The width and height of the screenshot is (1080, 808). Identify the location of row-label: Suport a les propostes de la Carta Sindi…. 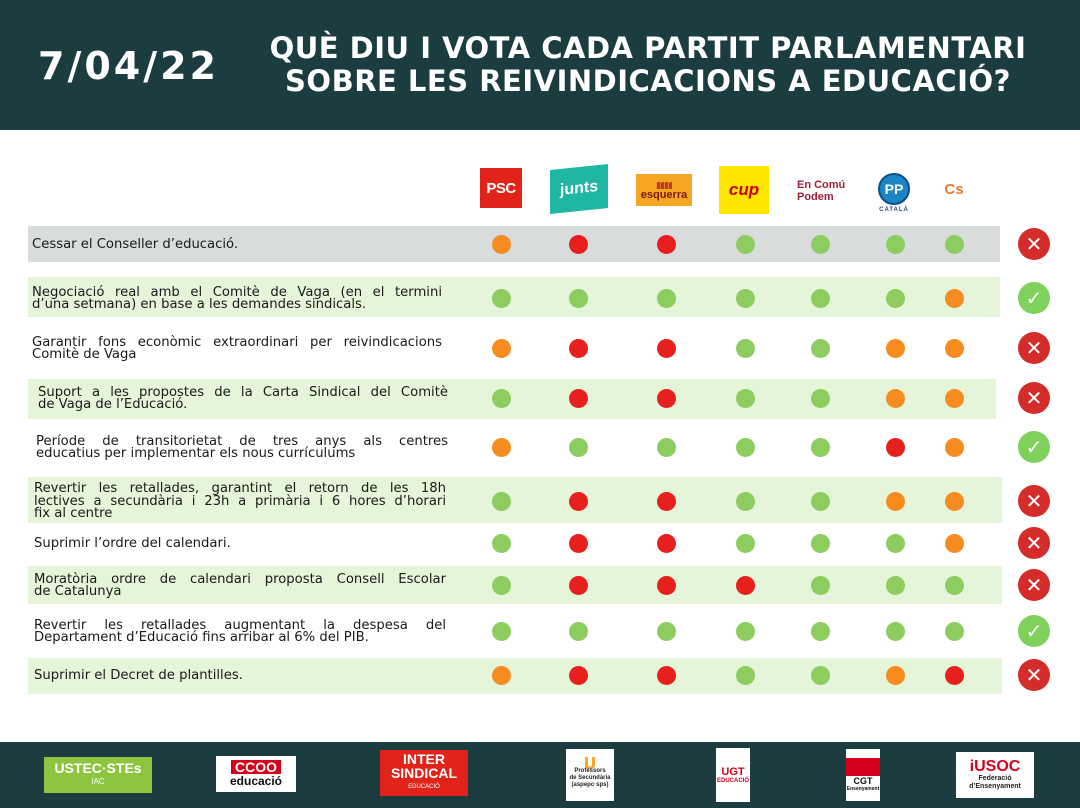
(243, 398).